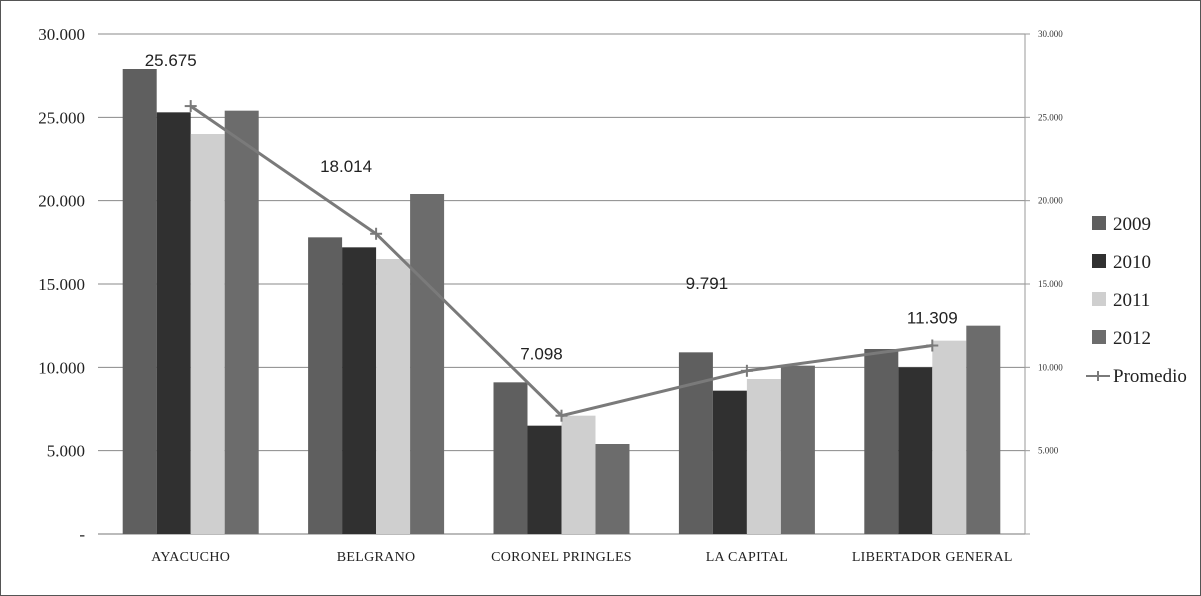  Describe the element at coordinates (61, 367) in the screenshot. I see `y-tick-label-left: 10.000` at that location.